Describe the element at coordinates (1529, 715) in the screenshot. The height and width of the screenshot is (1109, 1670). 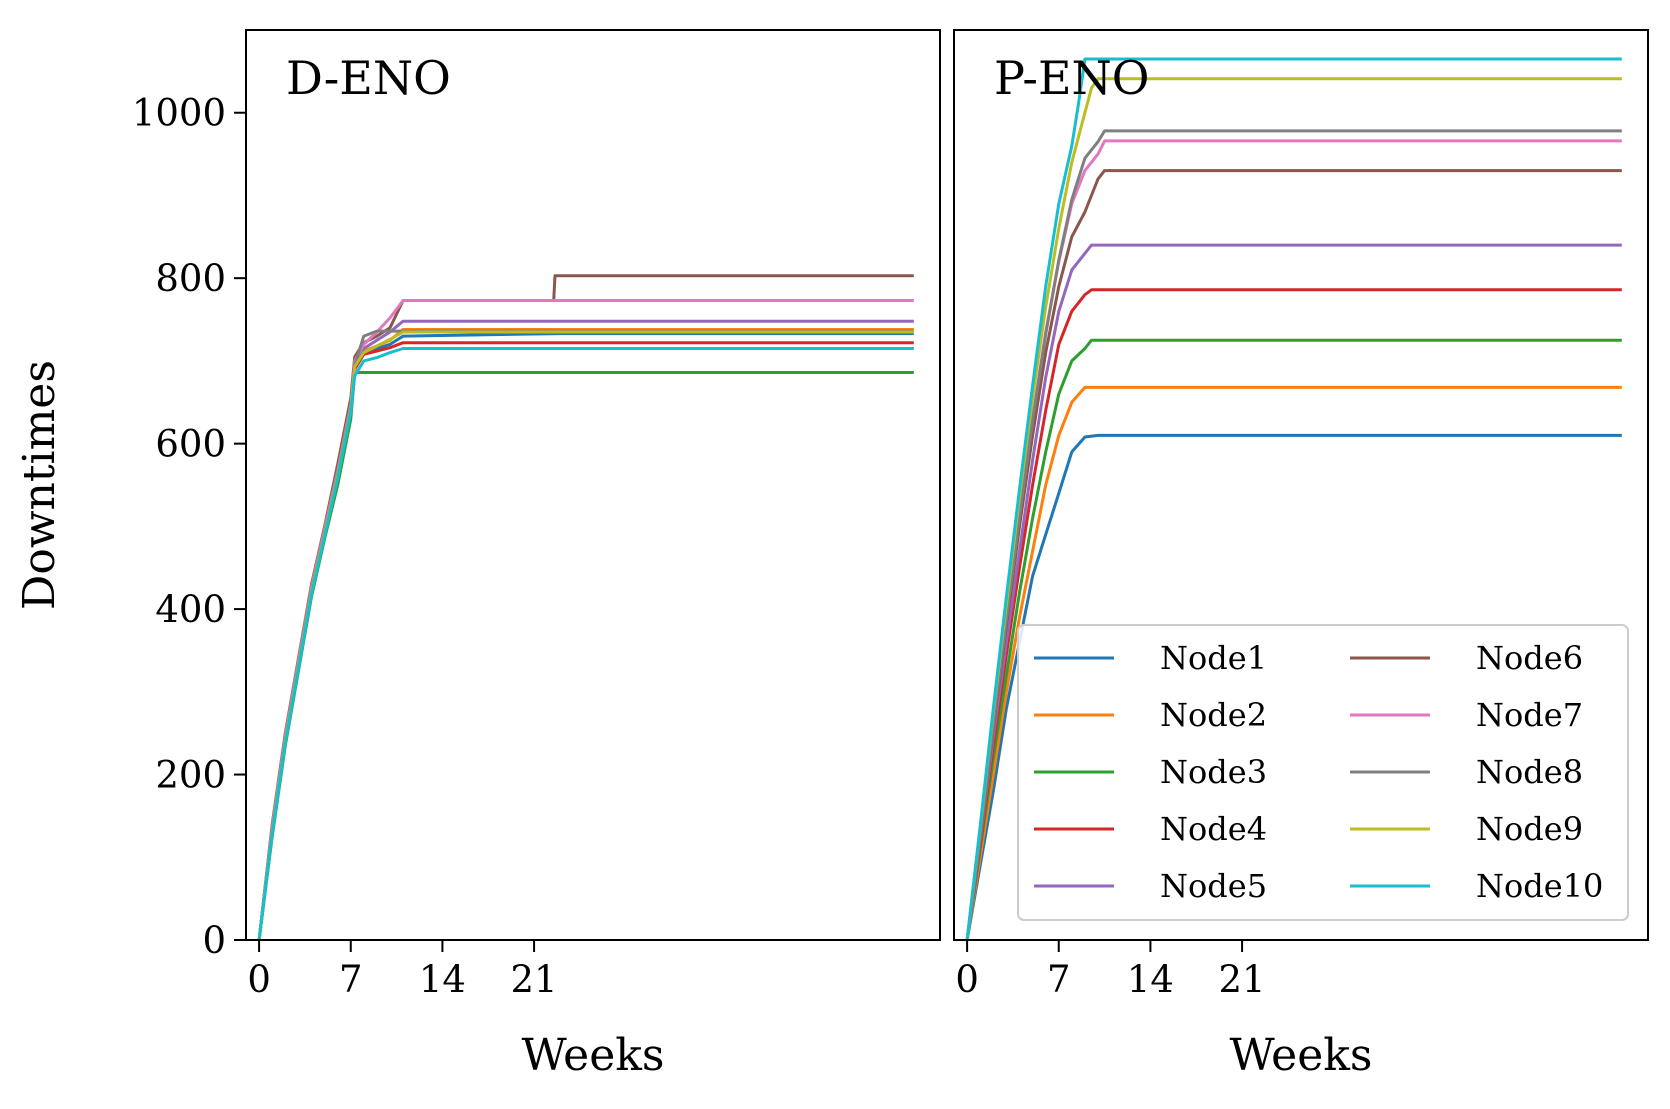
I see `legend-label: Node7` at that location.